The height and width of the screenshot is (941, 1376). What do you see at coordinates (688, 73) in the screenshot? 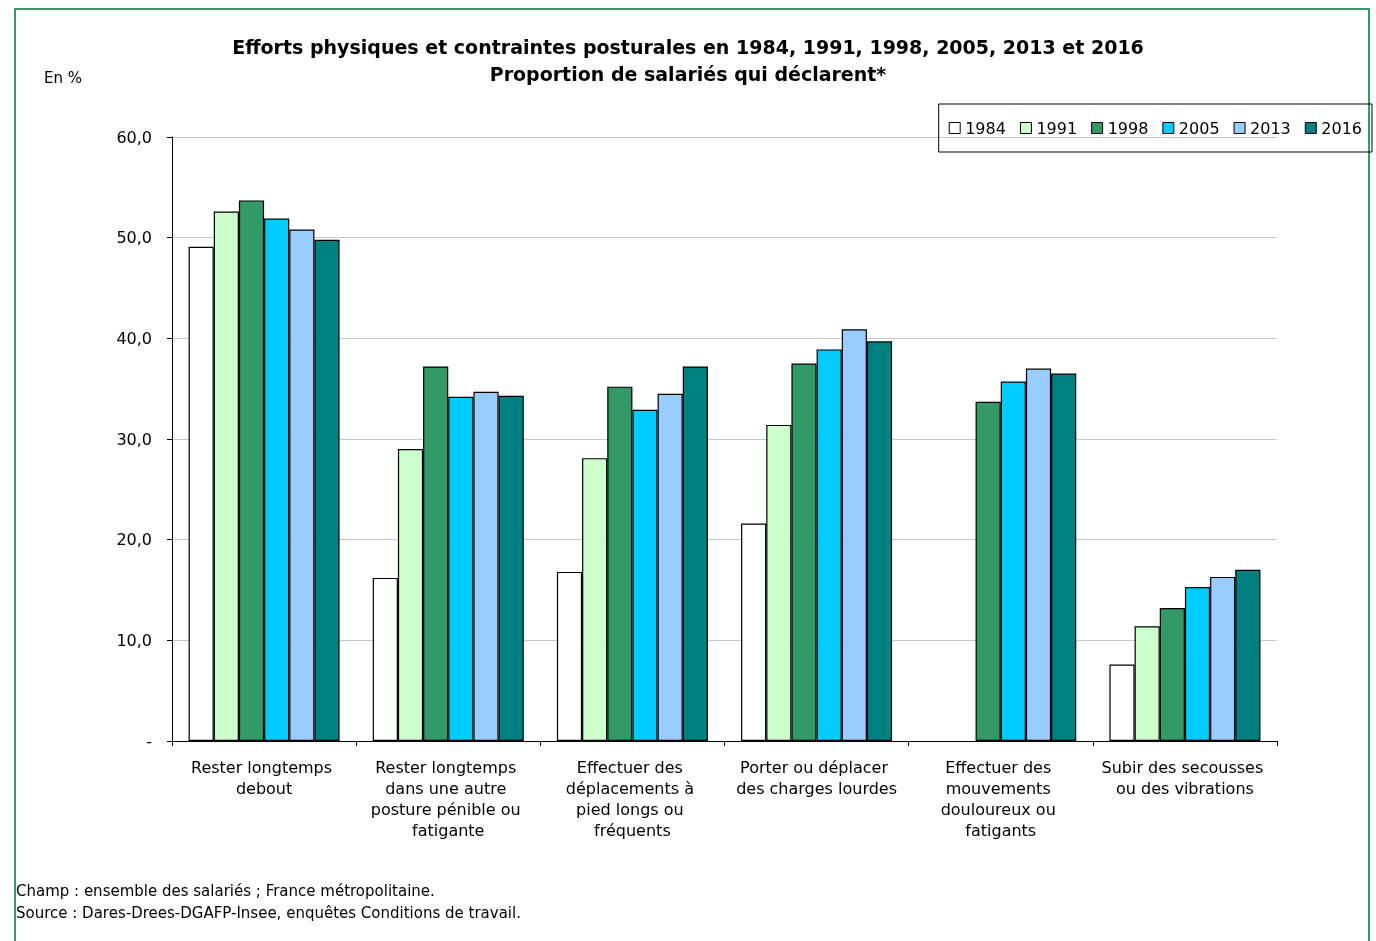
I see `chart-subtitle: Proportion de salariés qui déclarent*` at bounding box center [688, 73].